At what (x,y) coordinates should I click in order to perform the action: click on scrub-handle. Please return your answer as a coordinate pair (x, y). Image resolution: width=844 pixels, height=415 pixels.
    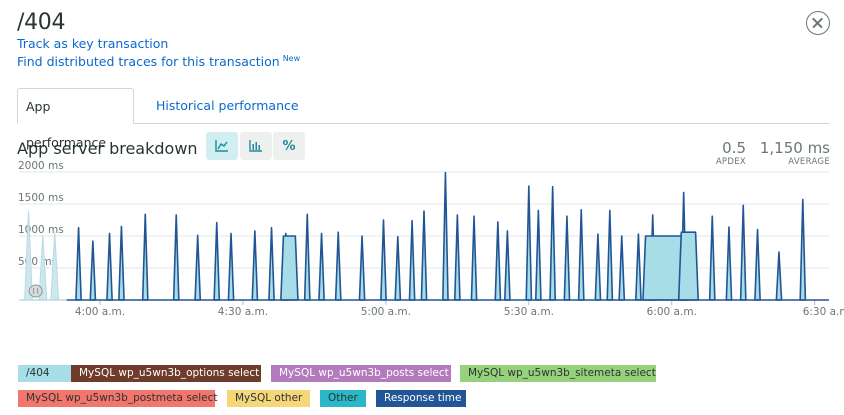
    Looking at the image, I should click on (35, 291).